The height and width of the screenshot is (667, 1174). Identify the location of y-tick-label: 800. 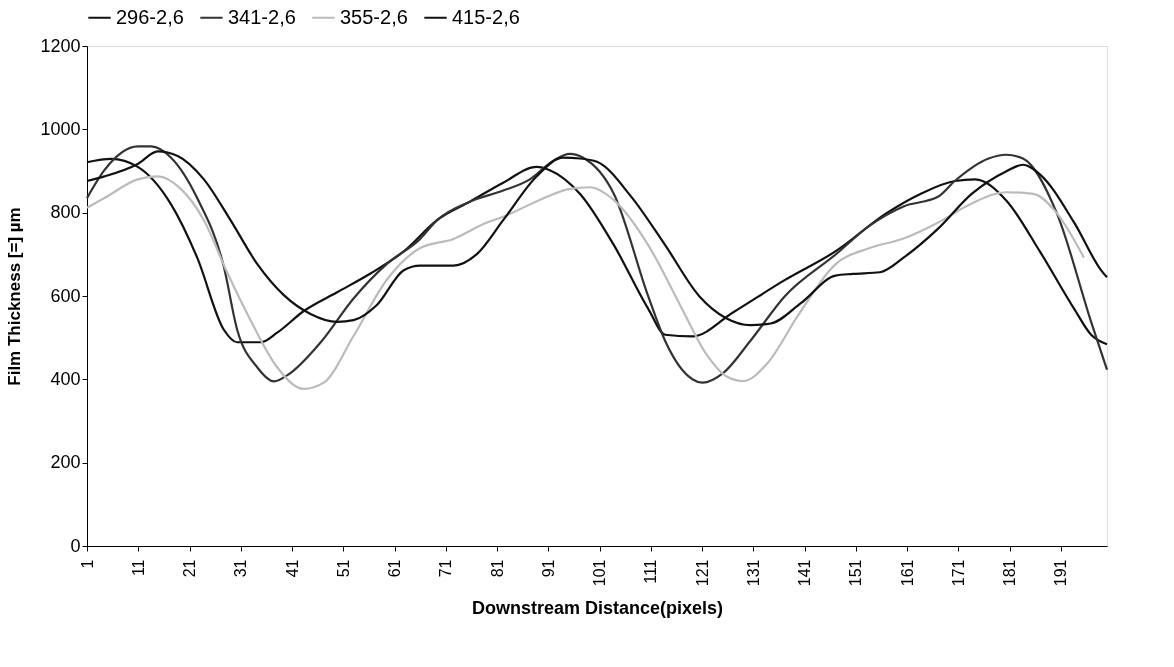
(65, 212).